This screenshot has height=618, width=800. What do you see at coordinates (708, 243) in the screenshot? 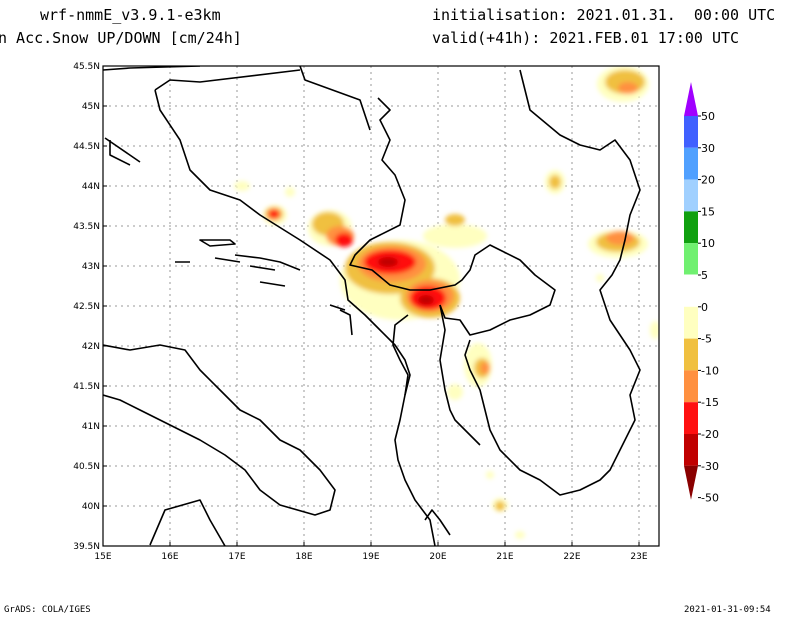
I see `colorbar-label: 10` at bounding box center [708, 243].